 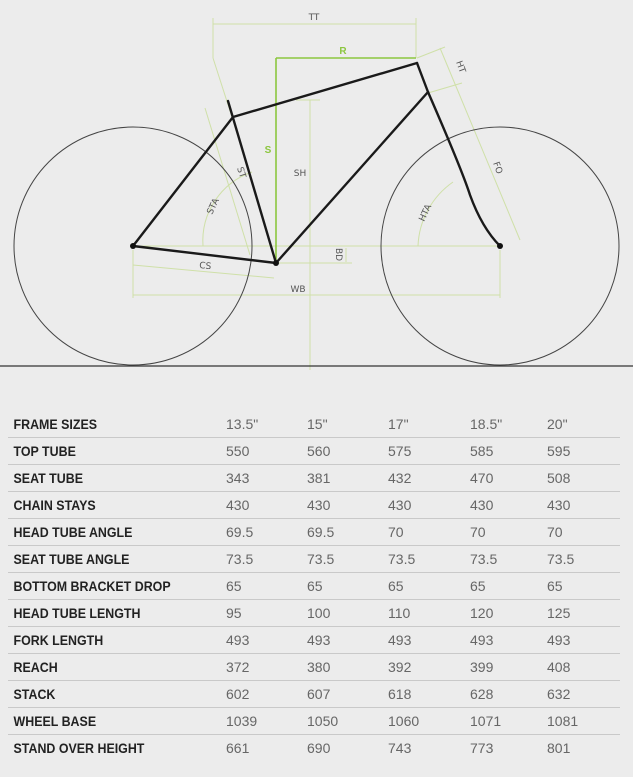 I want to click on cell-value: 100, so click(x=347, y=613).